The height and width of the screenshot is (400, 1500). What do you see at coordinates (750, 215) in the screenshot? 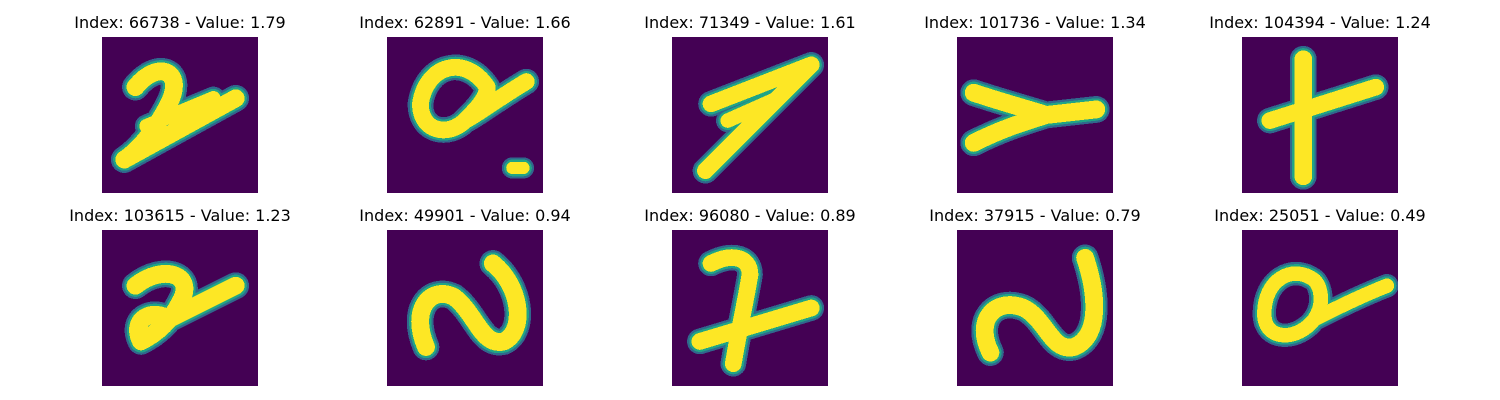
I see `panel-title: Index: 96080 - Value: 0.89` at bounding box center [750, 215].